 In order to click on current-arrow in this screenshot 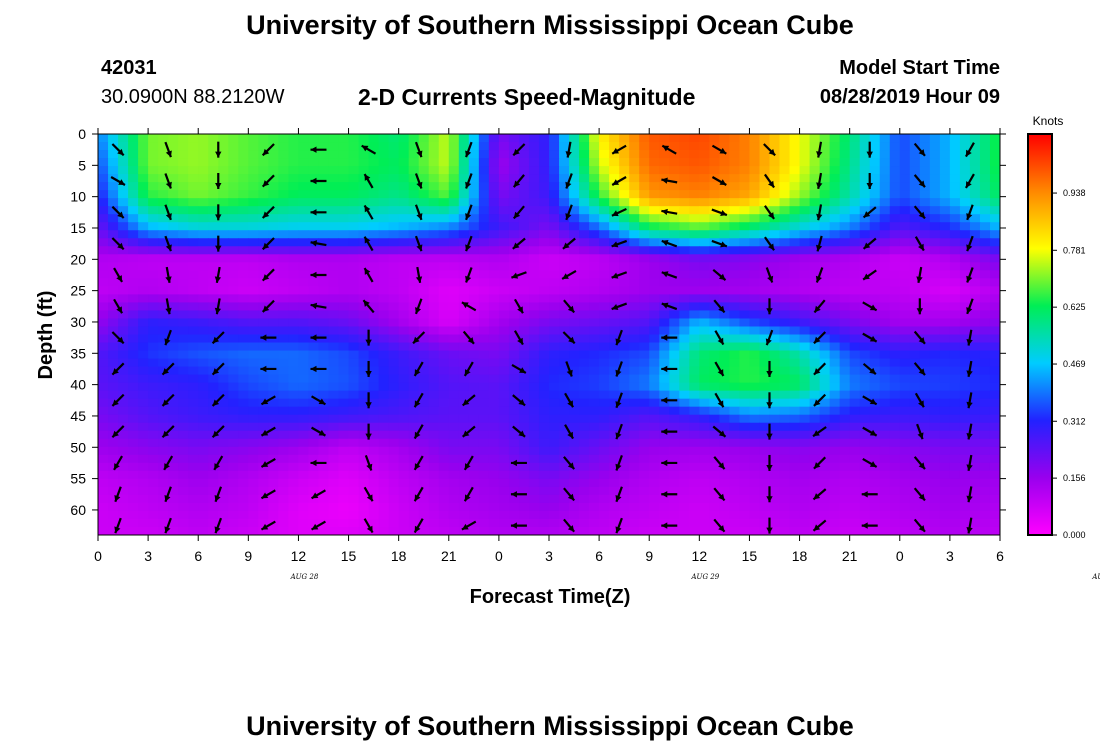, I will do `click(469, 212)`.